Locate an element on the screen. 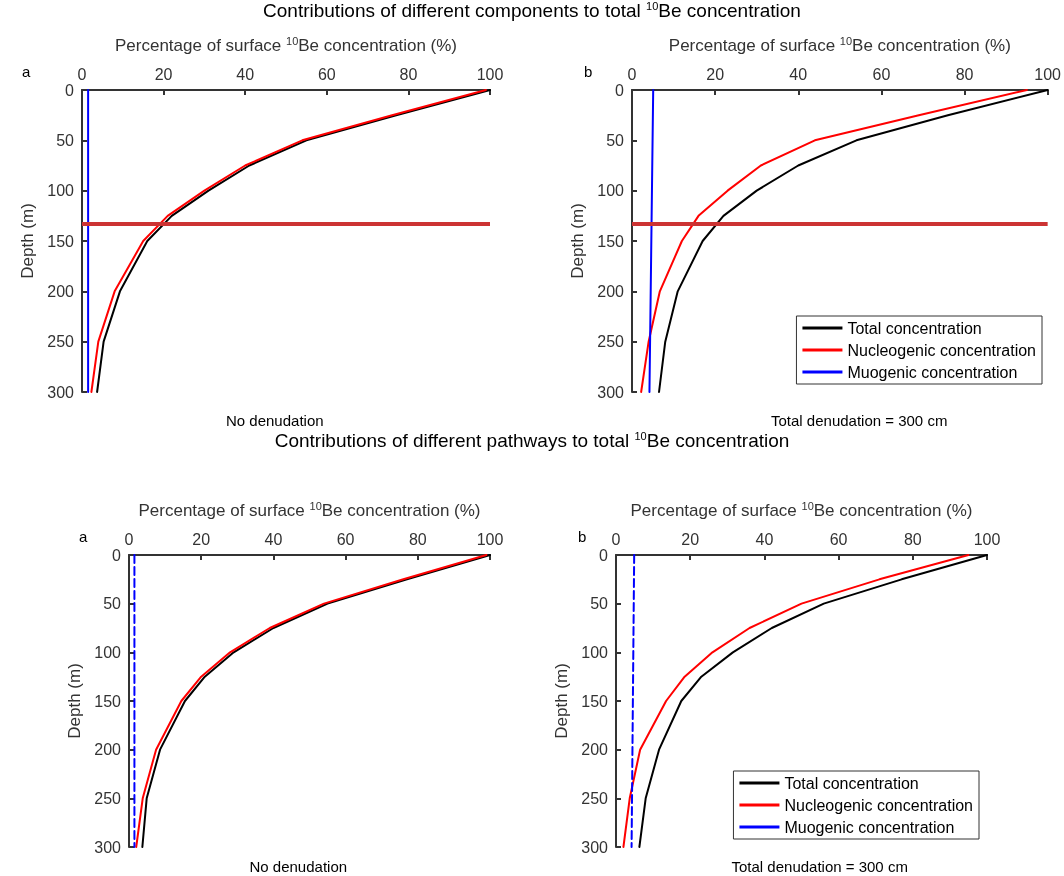 The width and height of the screenshot is (1064, 876). text: Contributions of different components to total $^{10}$Be concentration is located at coordinates (532, 11).